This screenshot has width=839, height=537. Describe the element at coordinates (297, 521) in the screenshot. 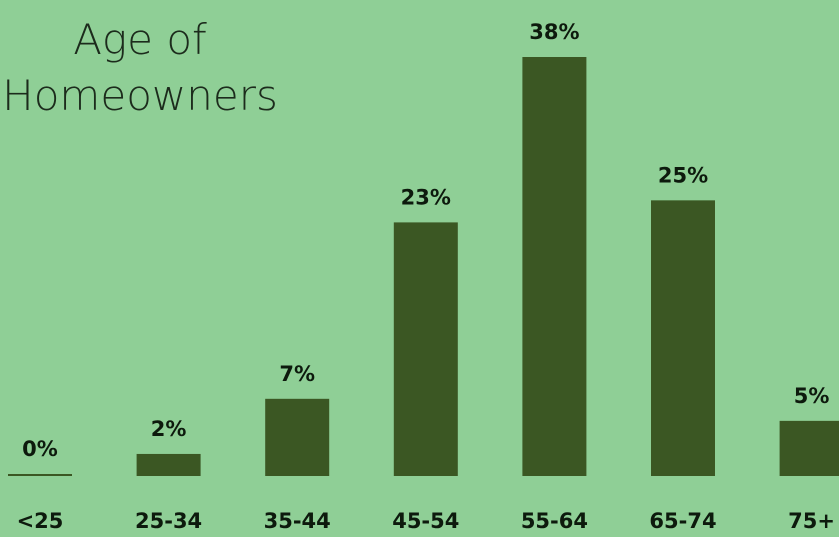

I see `x-tick-label-2: 35-44` at that location.